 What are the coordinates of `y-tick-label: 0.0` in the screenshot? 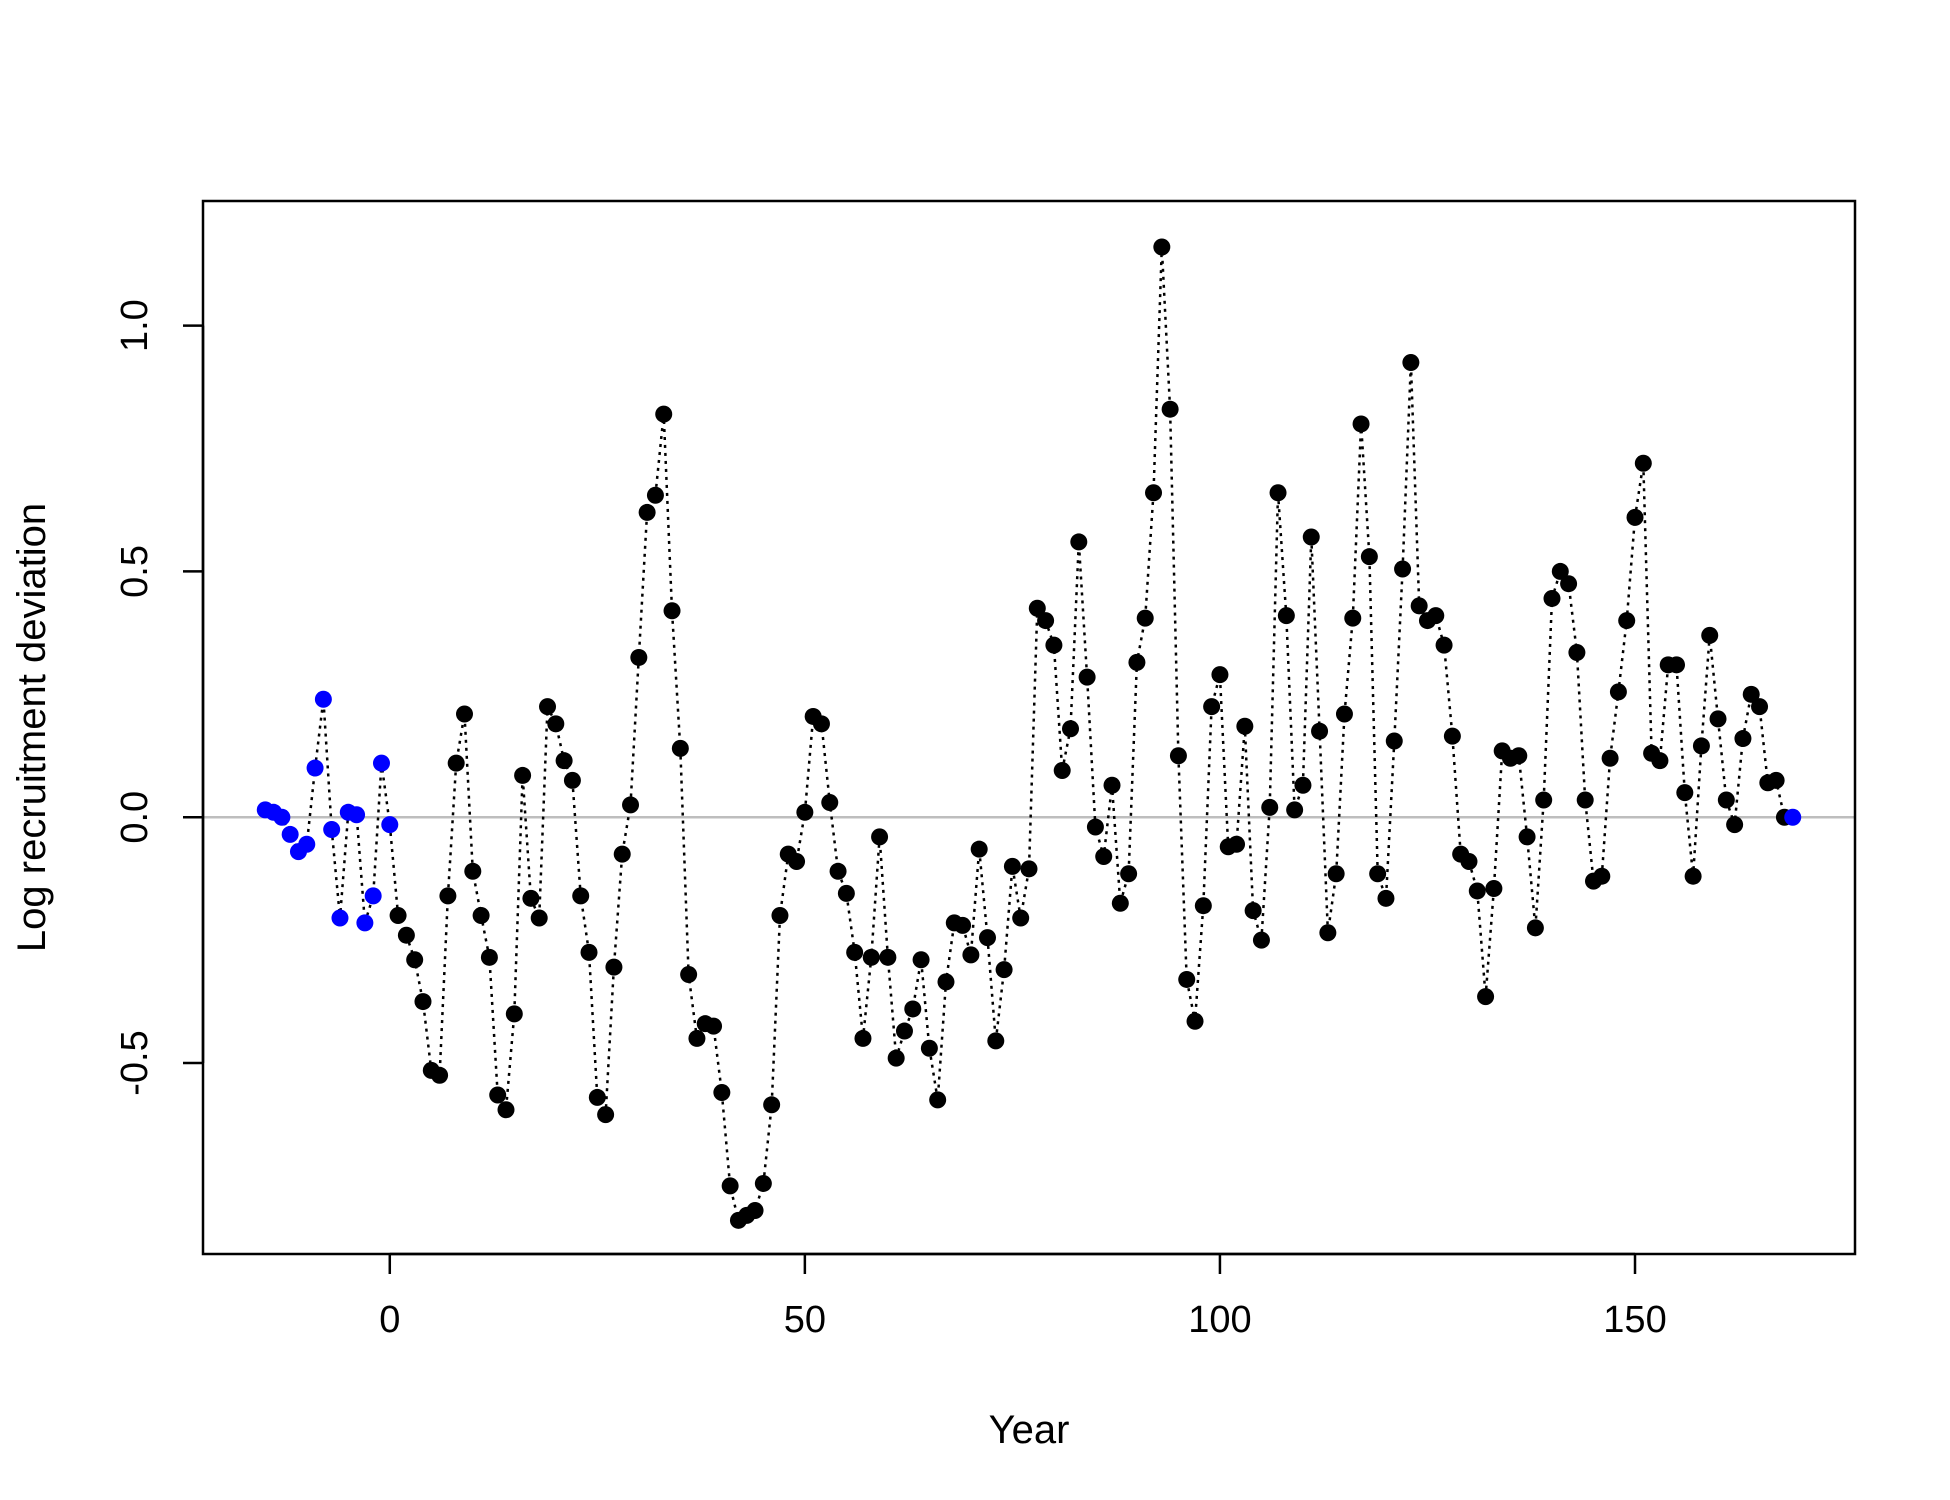 It's located at (135, 817).